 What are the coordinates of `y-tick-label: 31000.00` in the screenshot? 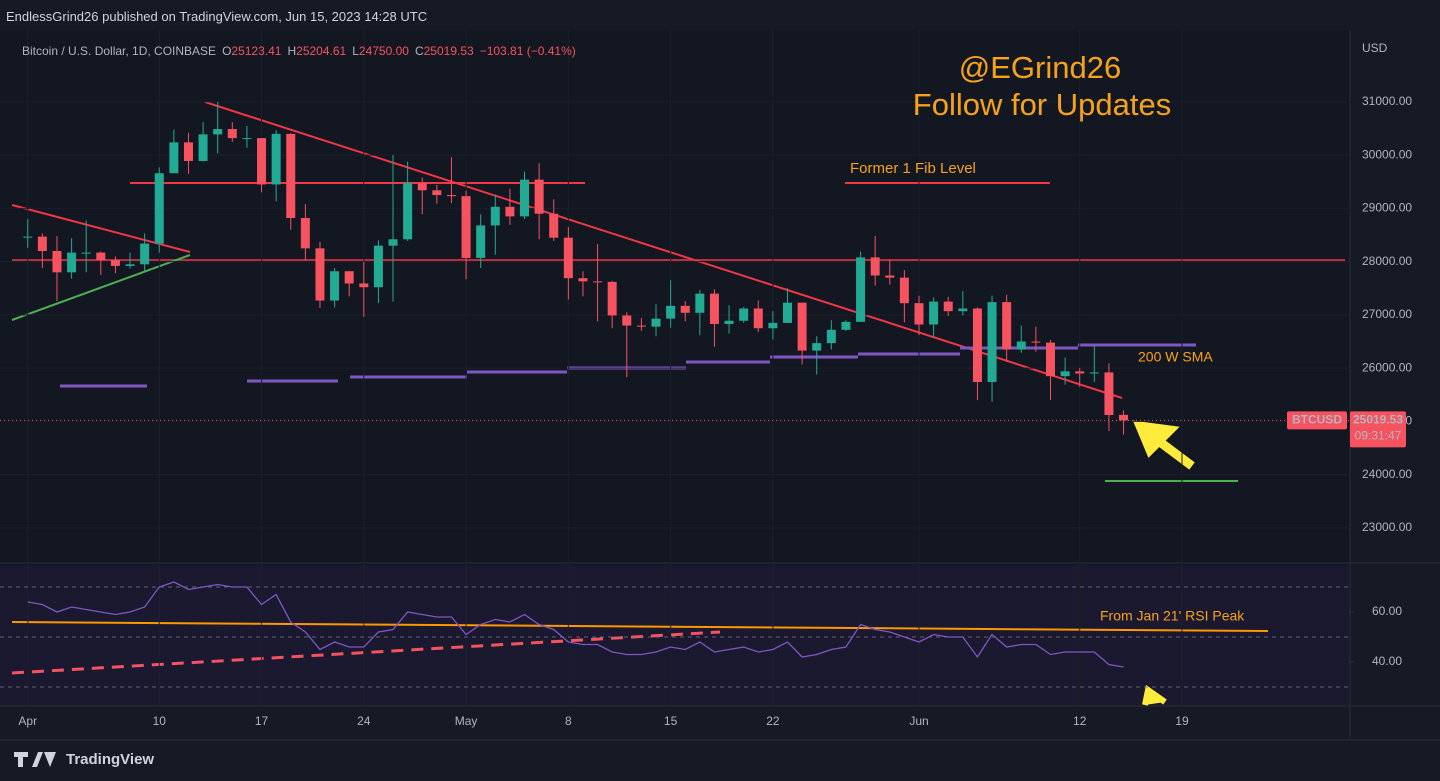 It's located at (1387, 101).